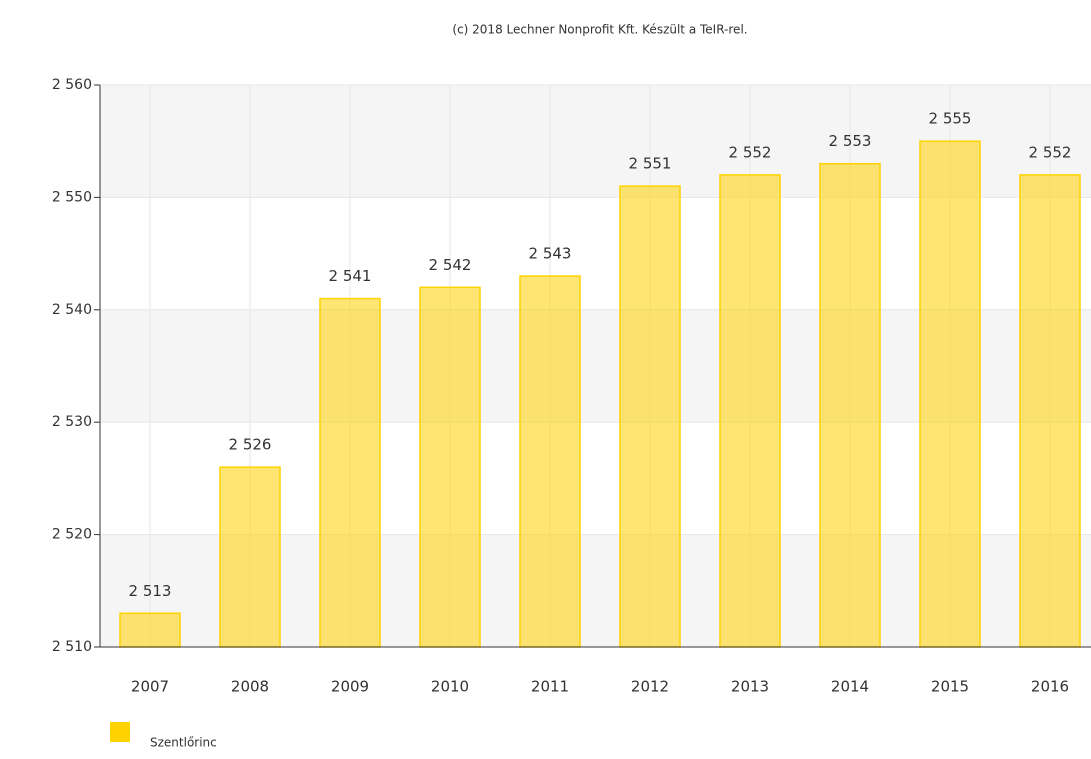 This screenshot has width=1091, height=759. Describe the element at coordinates (72, 197) in the screenshot. I see `y-tick-label: 2 550` at that location.